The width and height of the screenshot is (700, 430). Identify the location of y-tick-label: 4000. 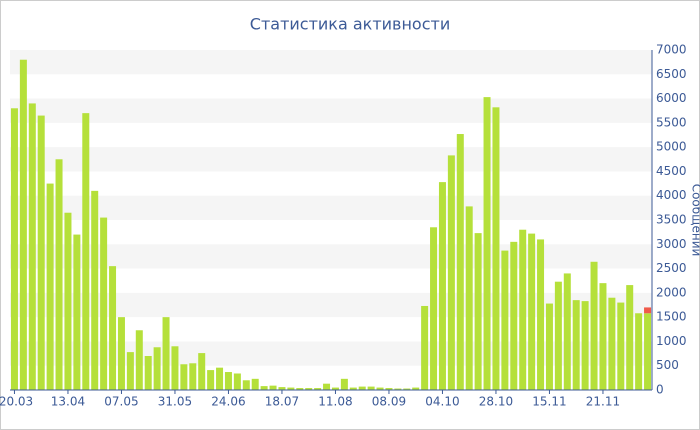
(671, 195).